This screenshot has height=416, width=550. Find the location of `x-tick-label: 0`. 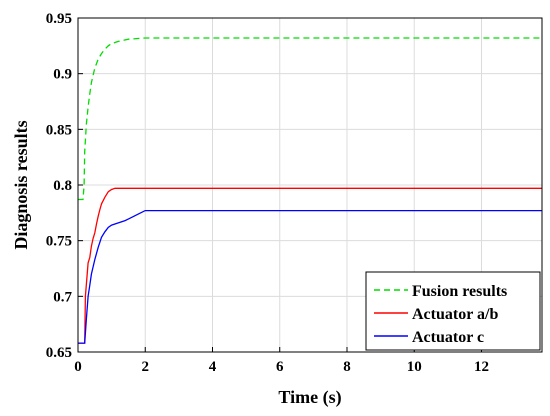

x-tick-label: 0 is located at coordinates (78, 367).